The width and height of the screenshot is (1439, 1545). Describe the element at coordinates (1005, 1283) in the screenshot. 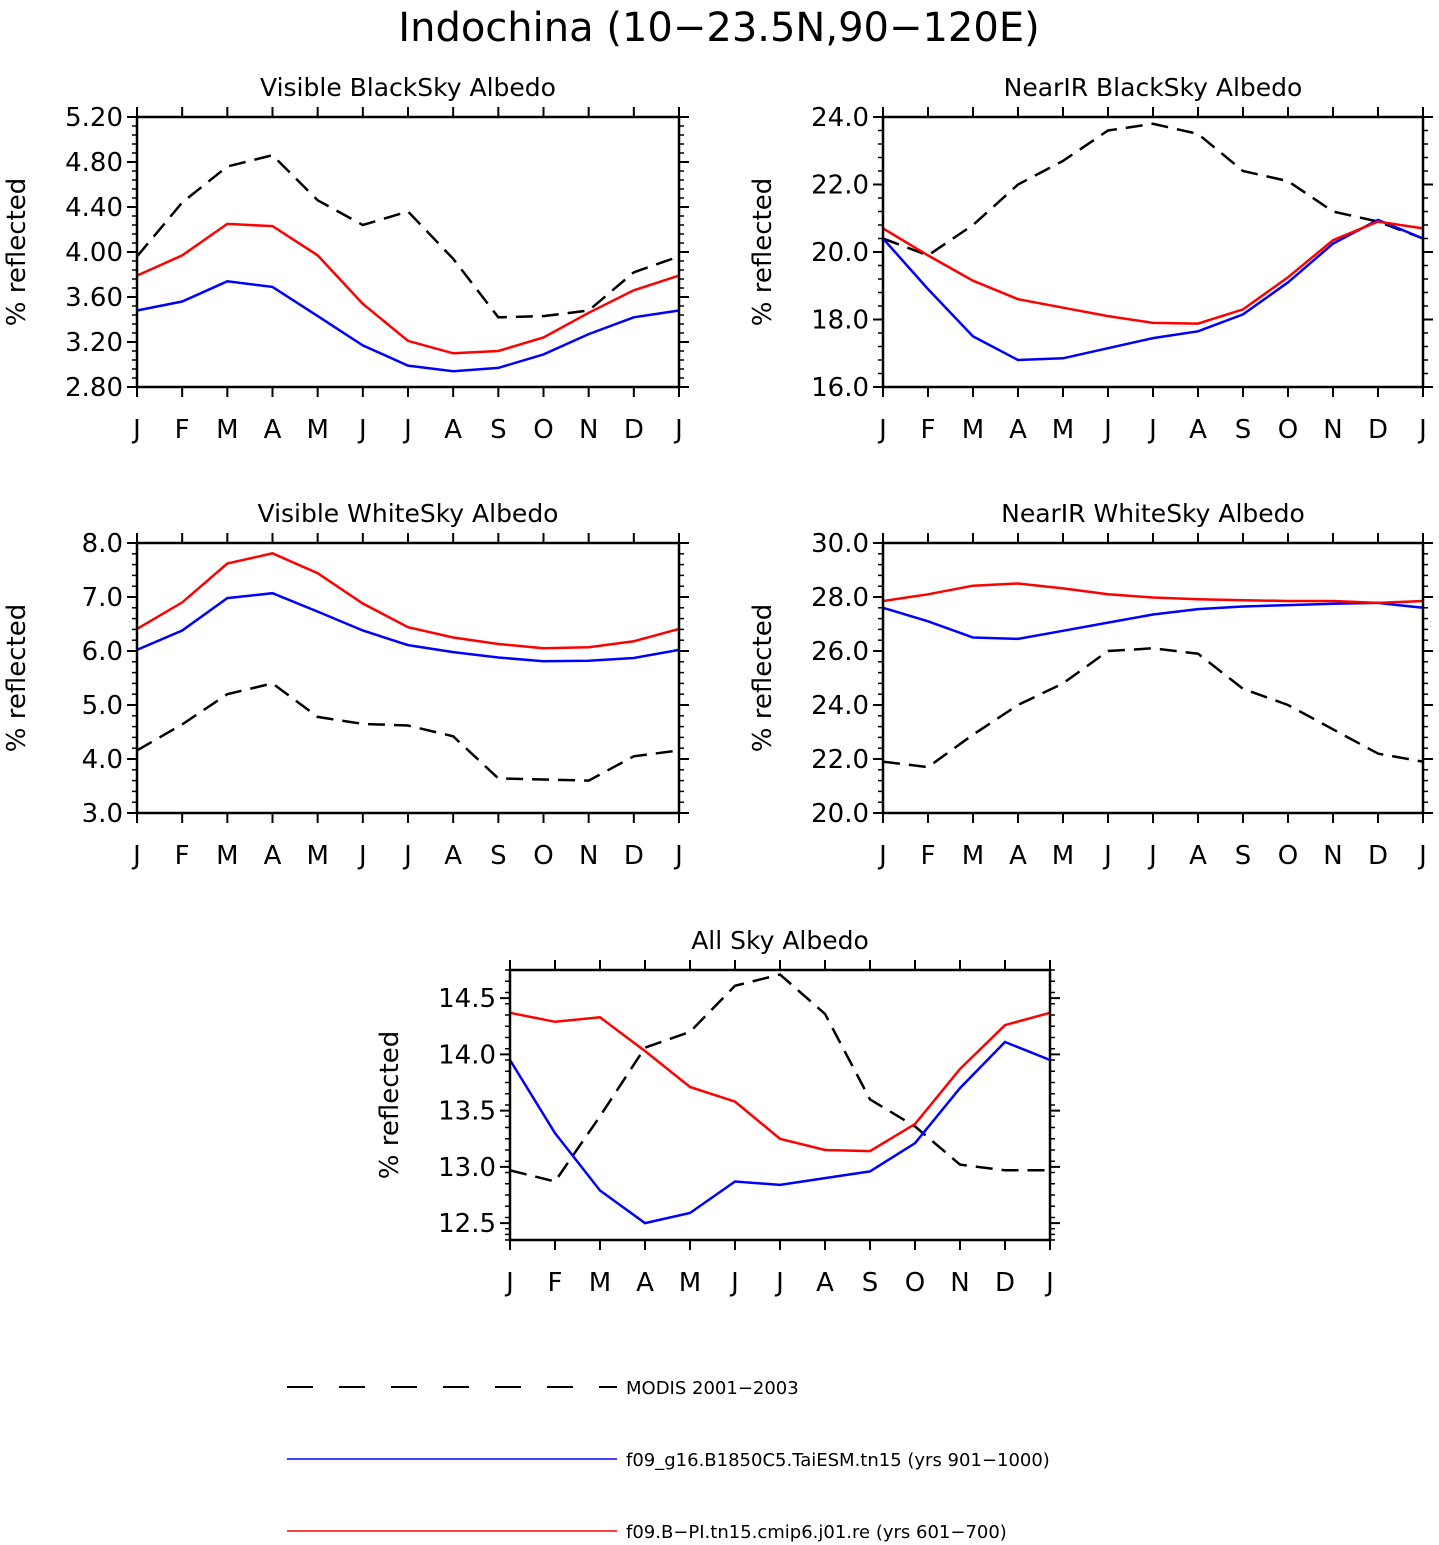

I see `x-tick-label: D` at that location.